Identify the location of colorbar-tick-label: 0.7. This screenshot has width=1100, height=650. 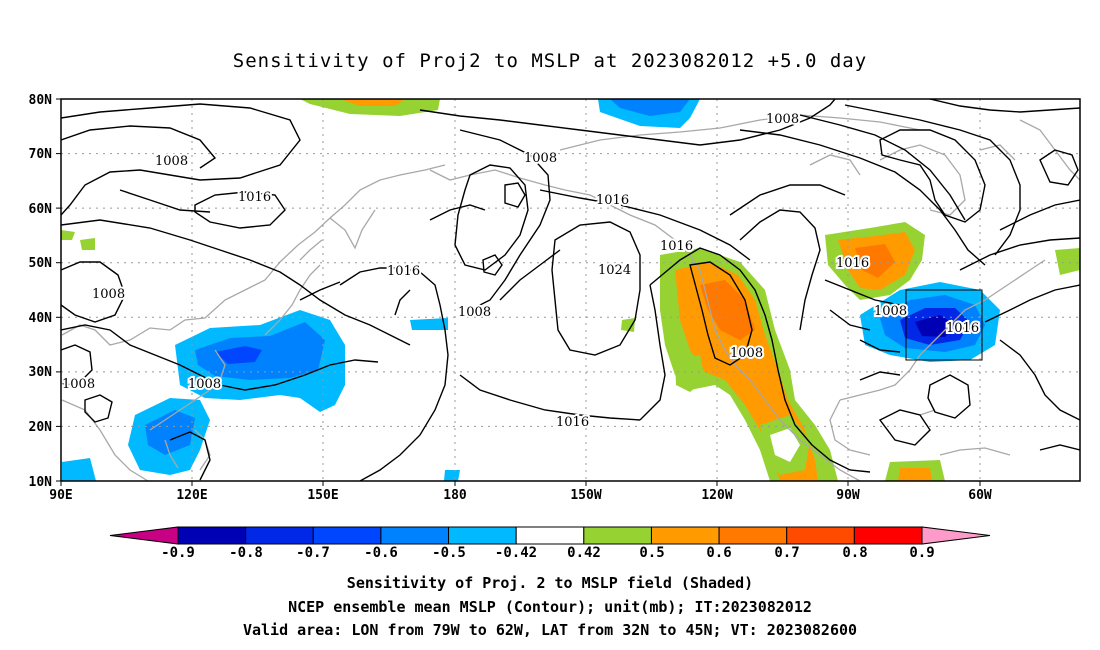
(786, 553).